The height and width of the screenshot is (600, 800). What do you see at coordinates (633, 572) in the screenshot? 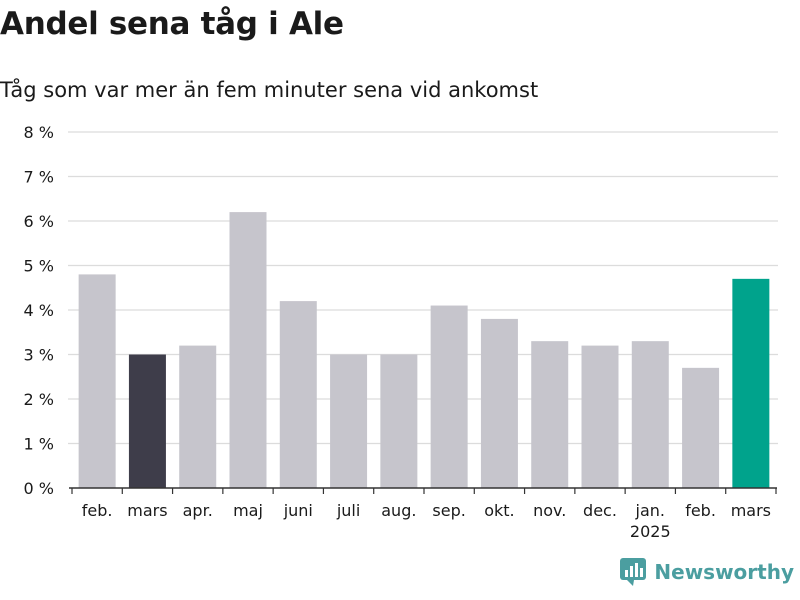
I see `newsworthy-icon` at bounding box center [633, 572].